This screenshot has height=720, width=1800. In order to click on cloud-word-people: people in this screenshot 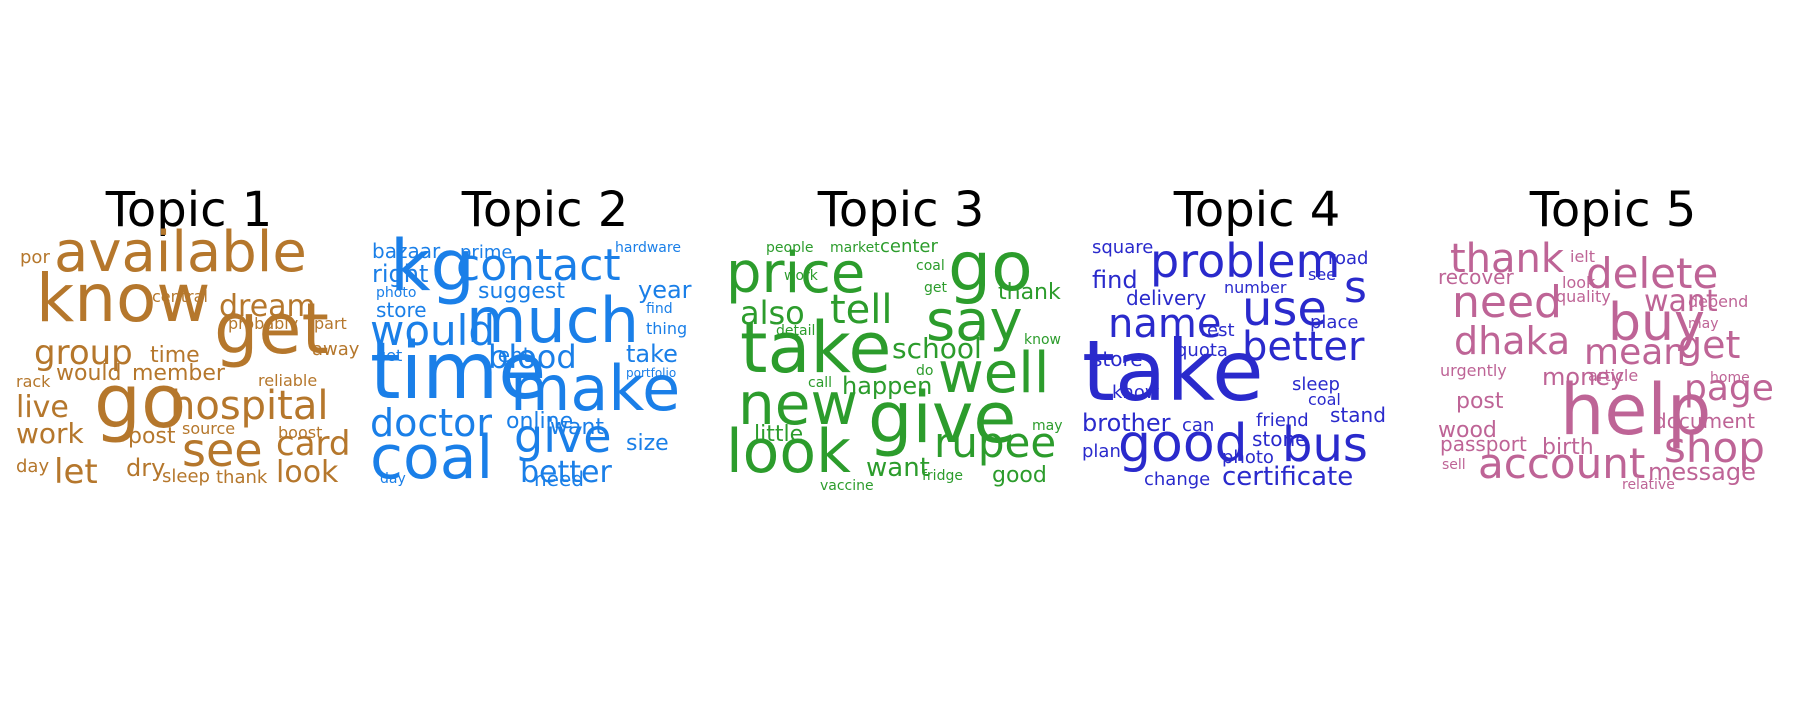, I will do `click(789, 248)`.